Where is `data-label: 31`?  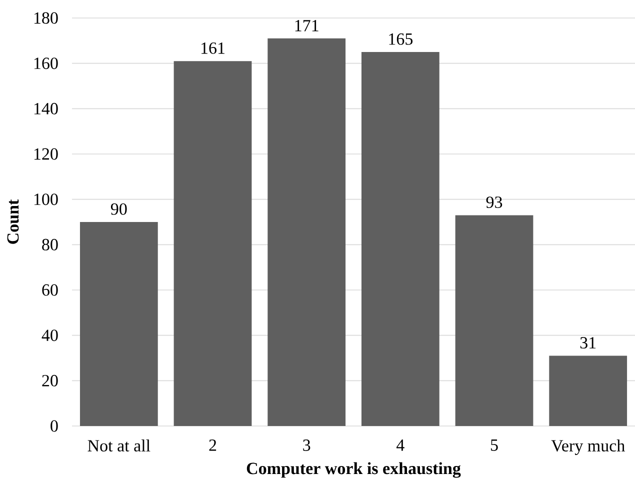
data-label: 31 is located at coordinates (588, 343).